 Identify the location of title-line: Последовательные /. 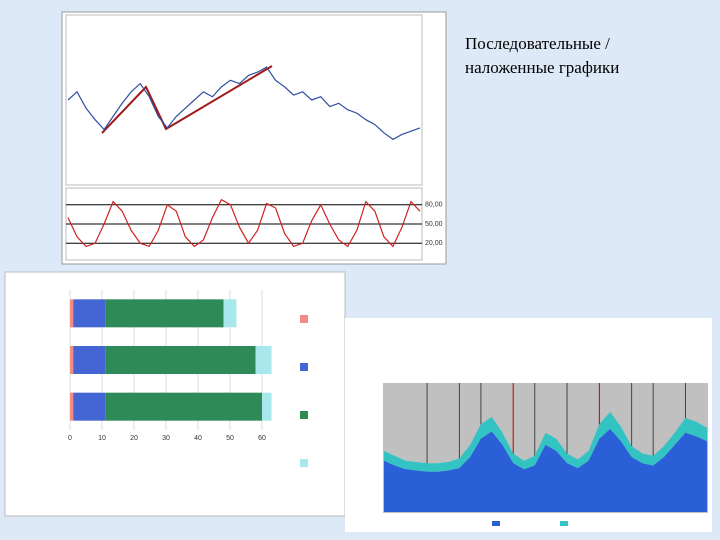
(537, 43).